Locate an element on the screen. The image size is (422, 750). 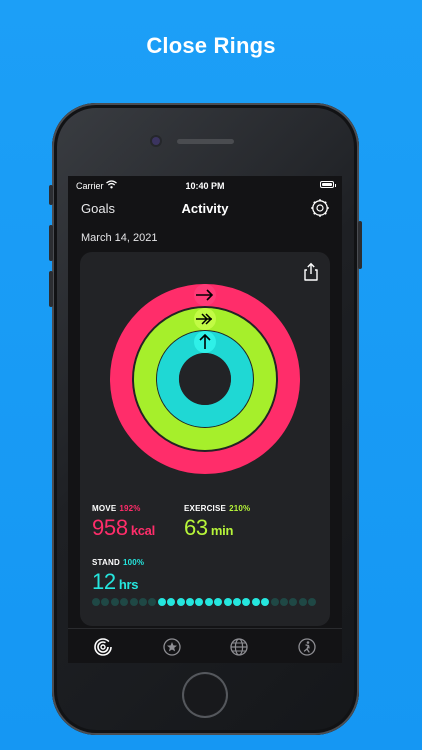
goals-button: Goals is located at coordinates (98, 208).